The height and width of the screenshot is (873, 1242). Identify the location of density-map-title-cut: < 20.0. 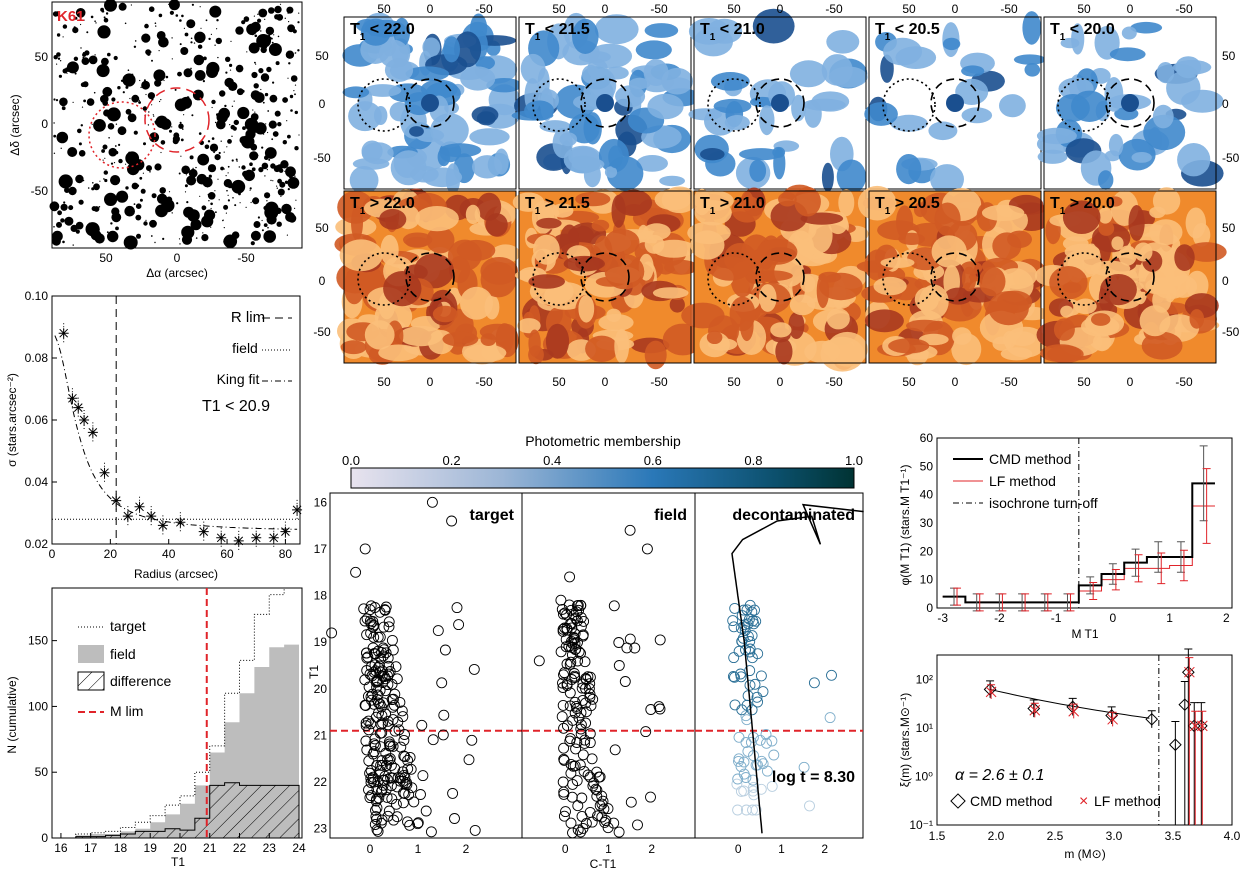
(1089, 29).